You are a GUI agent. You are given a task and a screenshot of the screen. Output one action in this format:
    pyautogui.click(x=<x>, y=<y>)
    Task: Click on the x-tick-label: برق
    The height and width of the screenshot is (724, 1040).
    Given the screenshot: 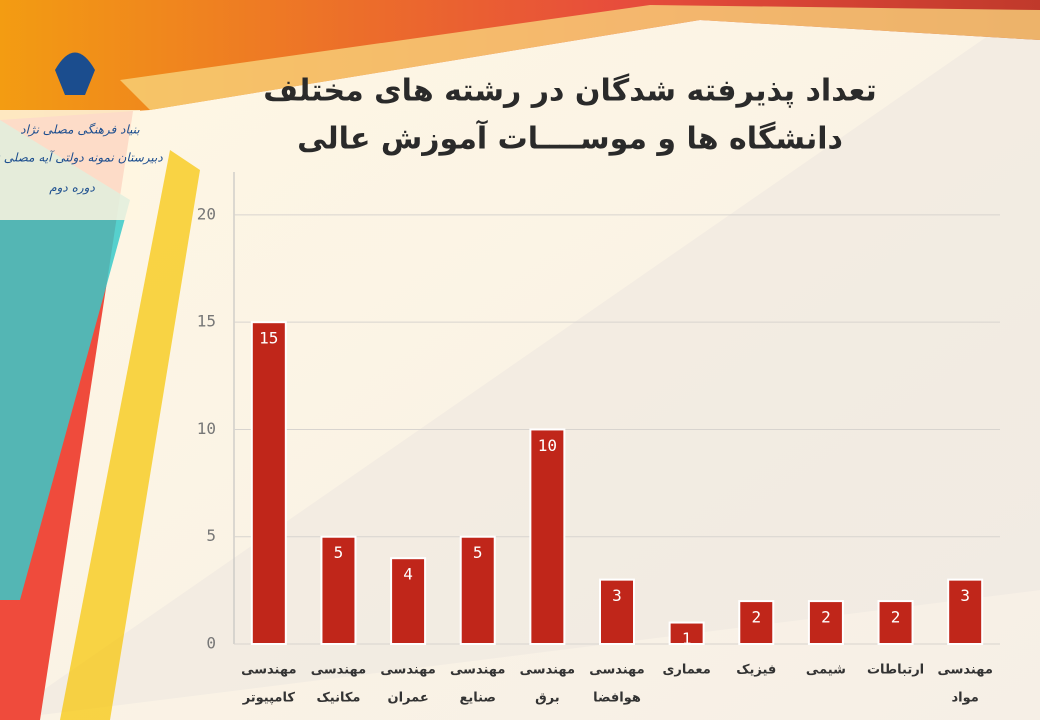 What is the action you would take?
    pyautogui.click(x=547, y=698)
    